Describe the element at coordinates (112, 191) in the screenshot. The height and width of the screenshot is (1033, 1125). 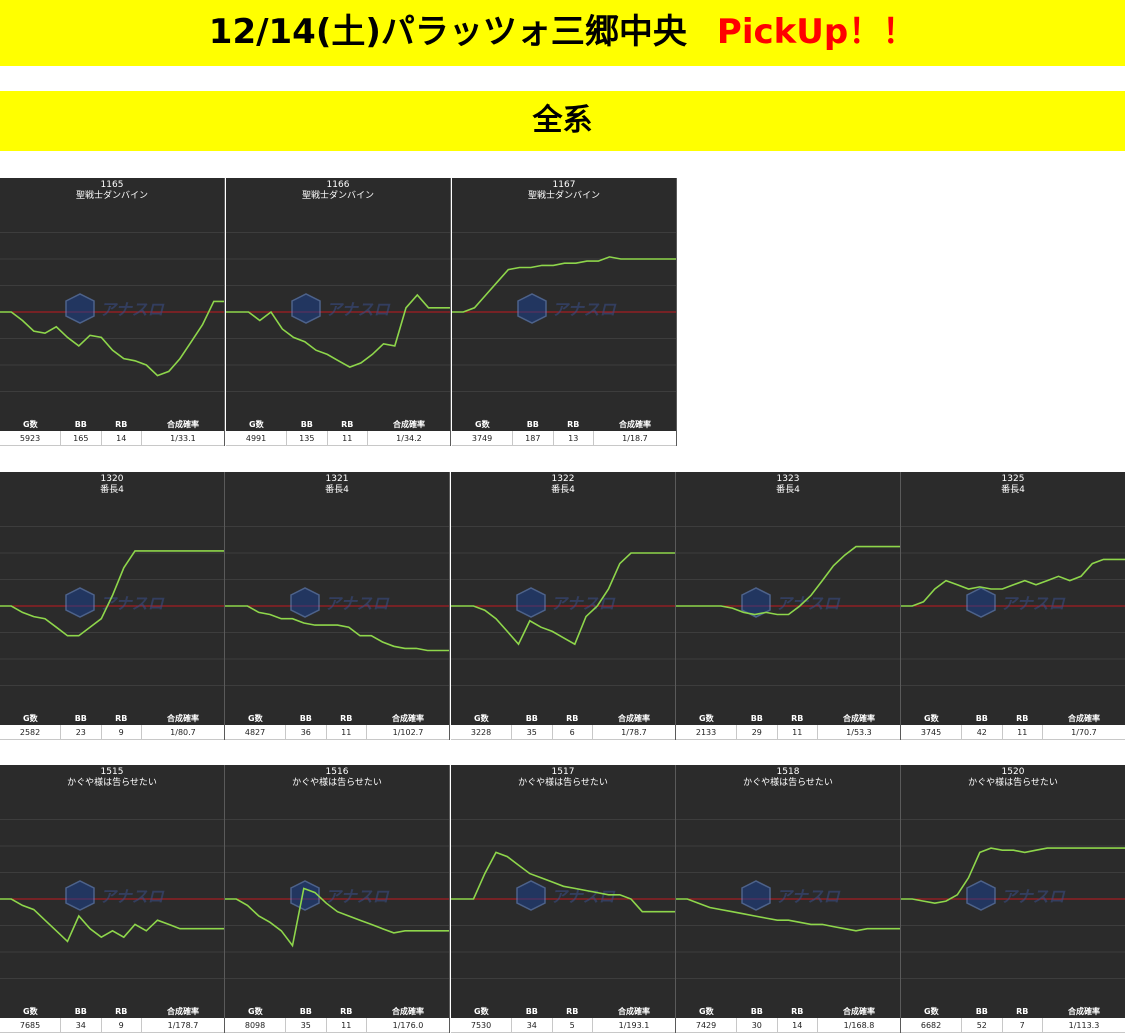
I see `panel-header: 1165 聖戦士ダンバイン` at that location.